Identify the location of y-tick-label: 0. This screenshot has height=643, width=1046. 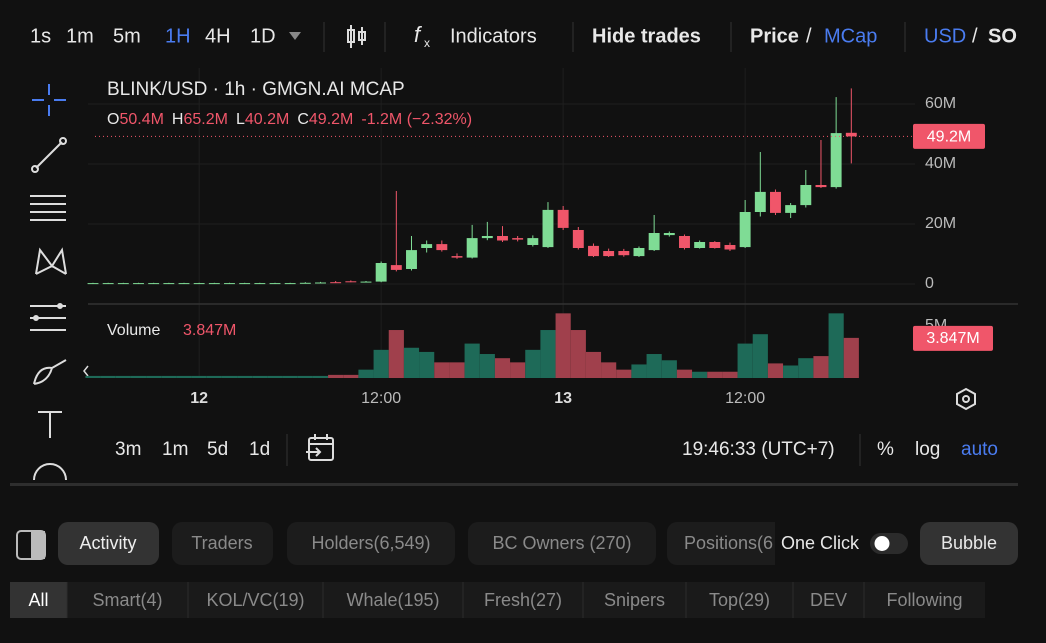
(929, 283).